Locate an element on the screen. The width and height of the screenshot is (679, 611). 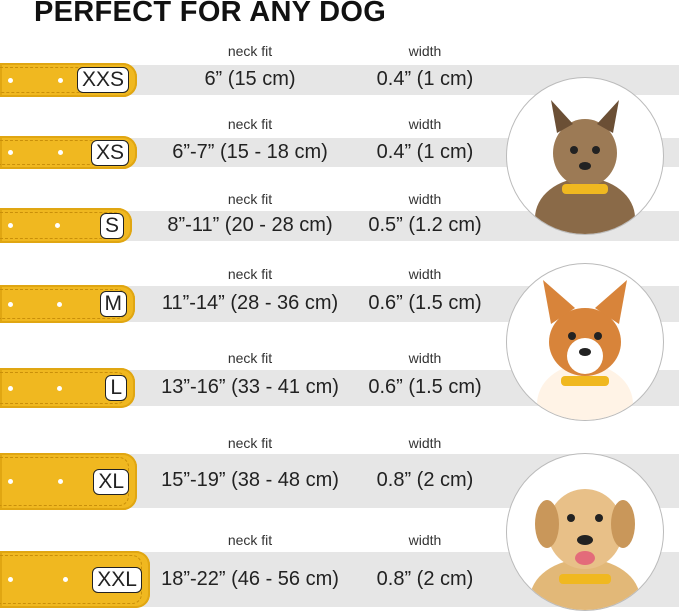
collar-strap: S is located at coordinates (66, 225).